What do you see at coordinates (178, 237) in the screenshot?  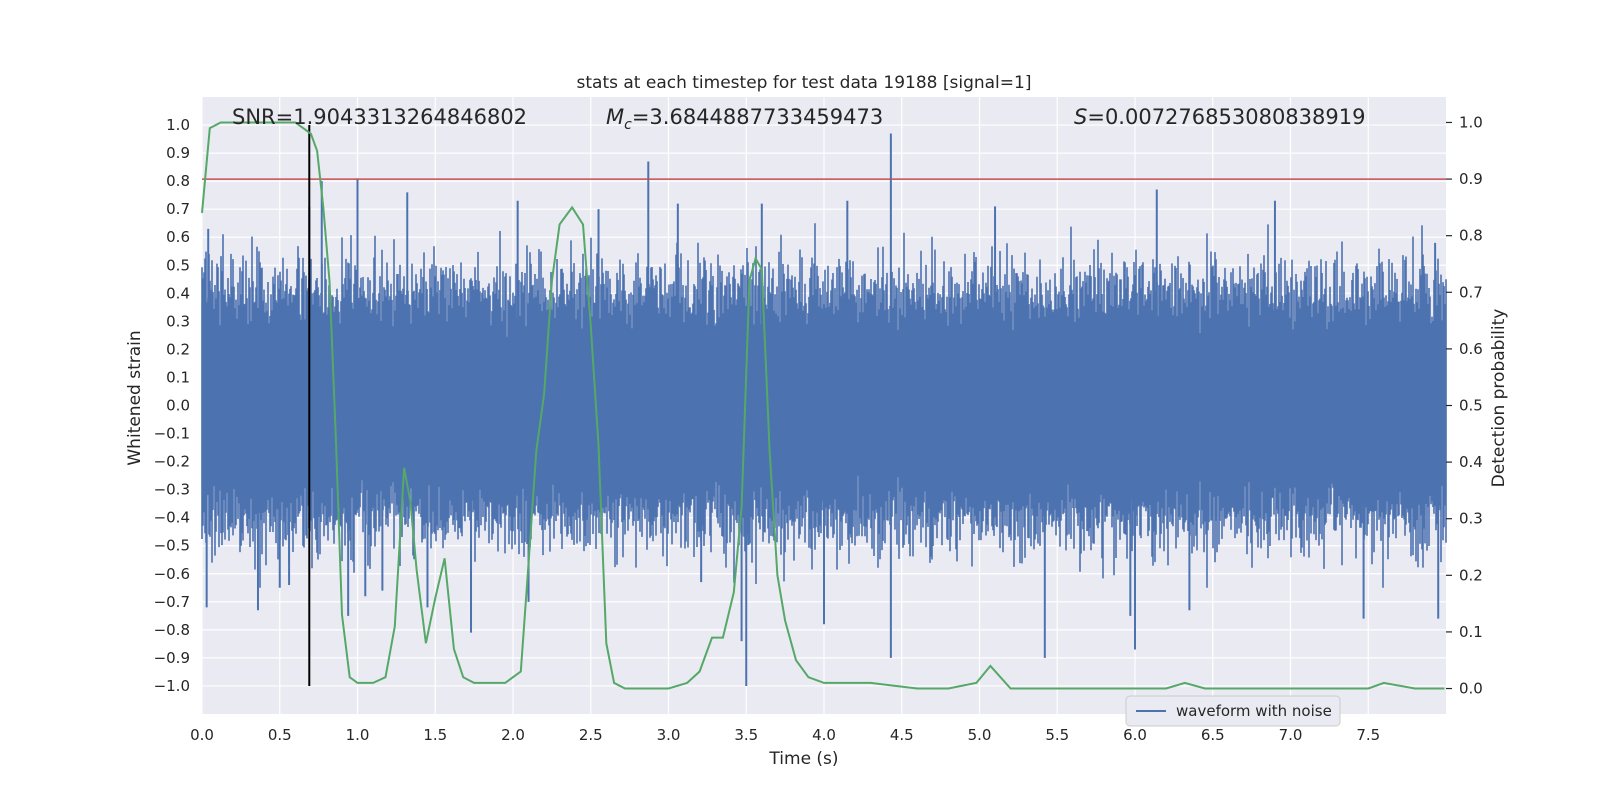 I see `y-tick-label: 0.6` at bounding box center [178, 237].